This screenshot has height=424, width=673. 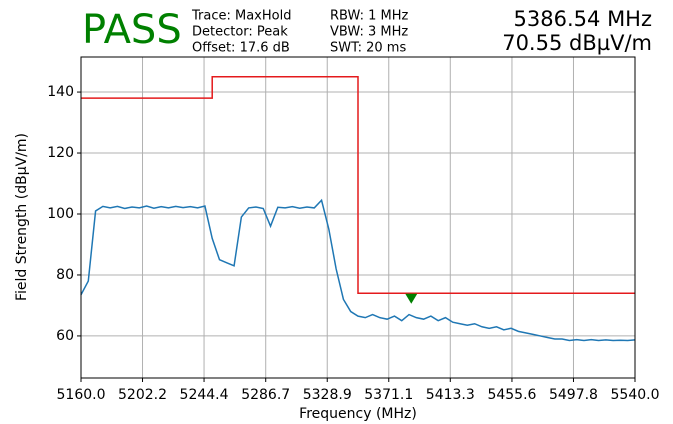 I want to click on marker, so click(x=411, y=298).